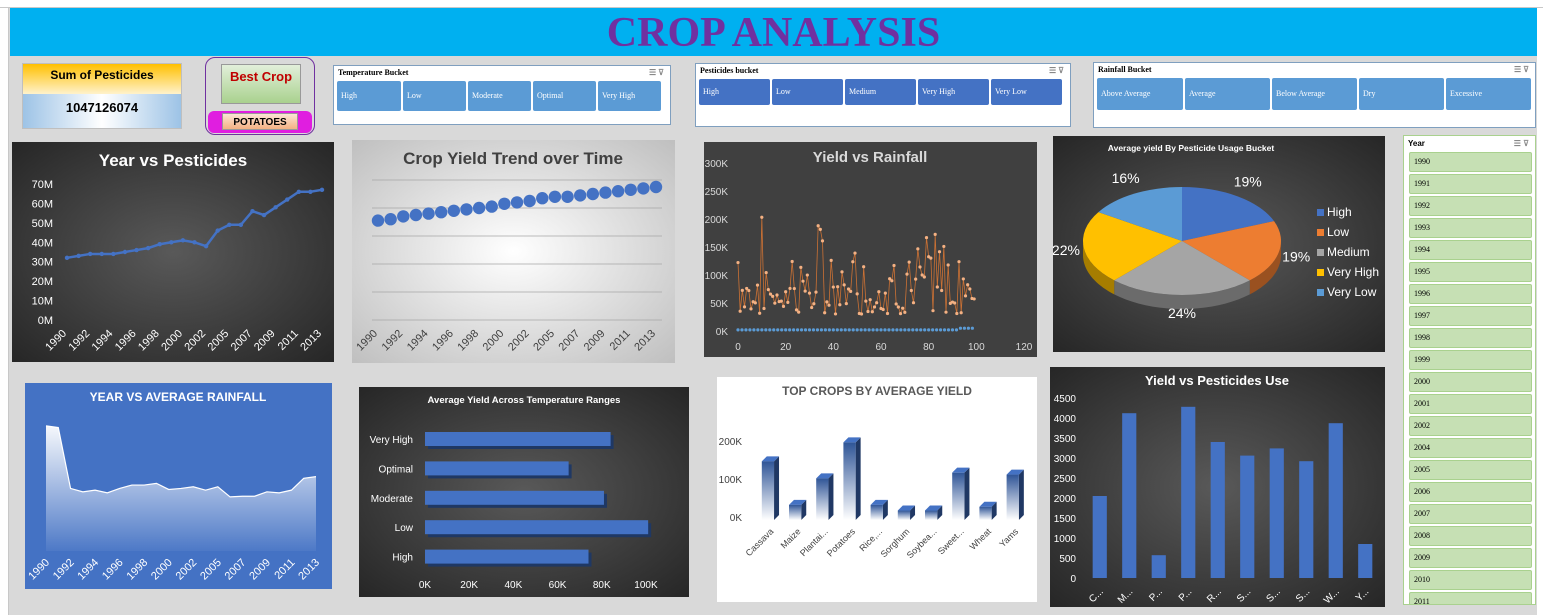 The height and width of the screenshot is (615, 1543). What do you see at coordinates (373, 72) in the screenshot?
I see `slicer-title: Temperature Bucket` at bounding box center [373, 72].